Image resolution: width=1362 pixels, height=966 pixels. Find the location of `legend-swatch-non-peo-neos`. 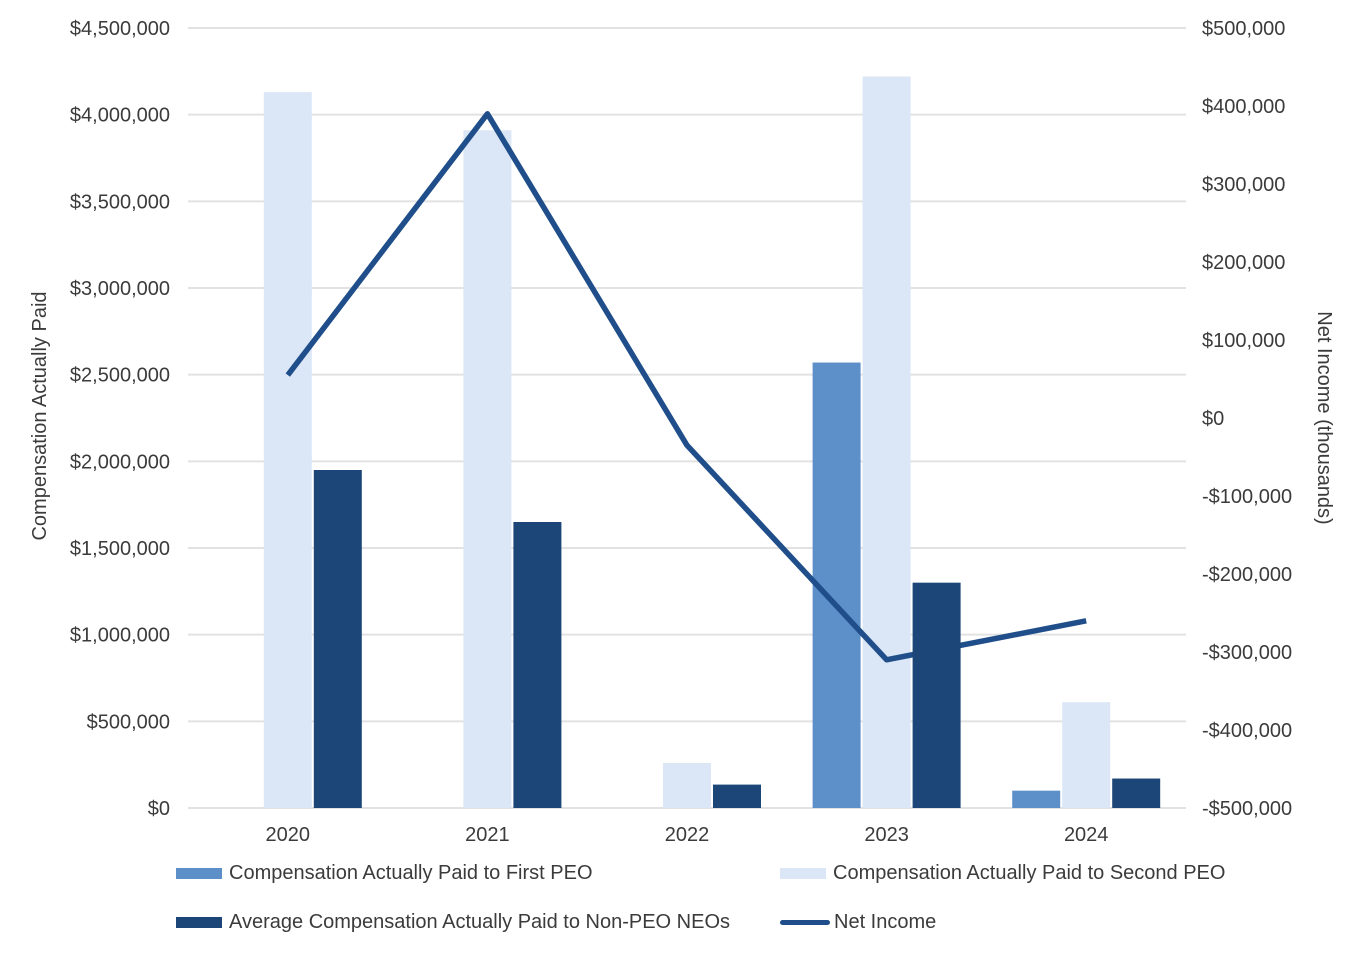

legend-swatch-non-peo-neos is located at coordinates (199, 922).